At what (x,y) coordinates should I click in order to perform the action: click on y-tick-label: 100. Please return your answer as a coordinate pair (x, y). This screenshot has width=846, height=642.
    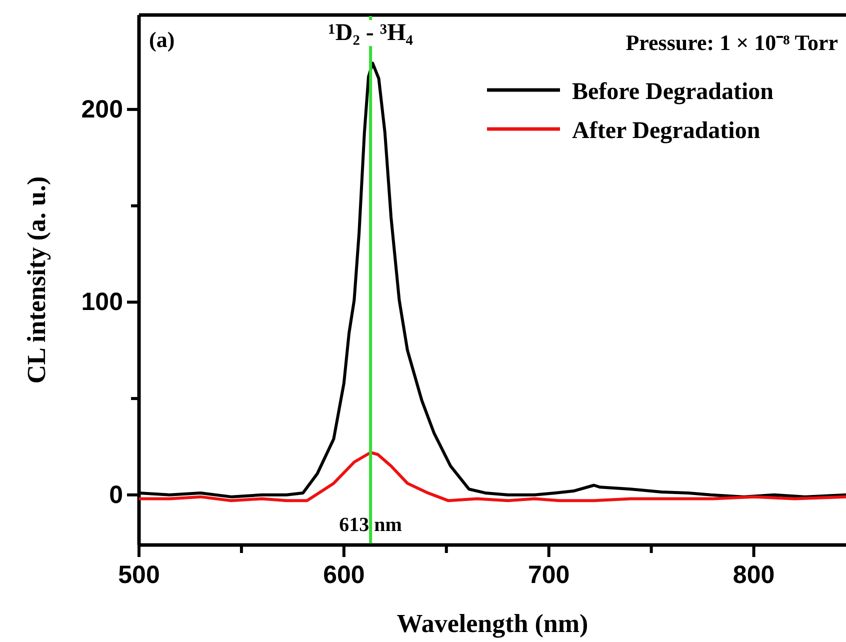
    Looking at the image, I should click on (102, 302).